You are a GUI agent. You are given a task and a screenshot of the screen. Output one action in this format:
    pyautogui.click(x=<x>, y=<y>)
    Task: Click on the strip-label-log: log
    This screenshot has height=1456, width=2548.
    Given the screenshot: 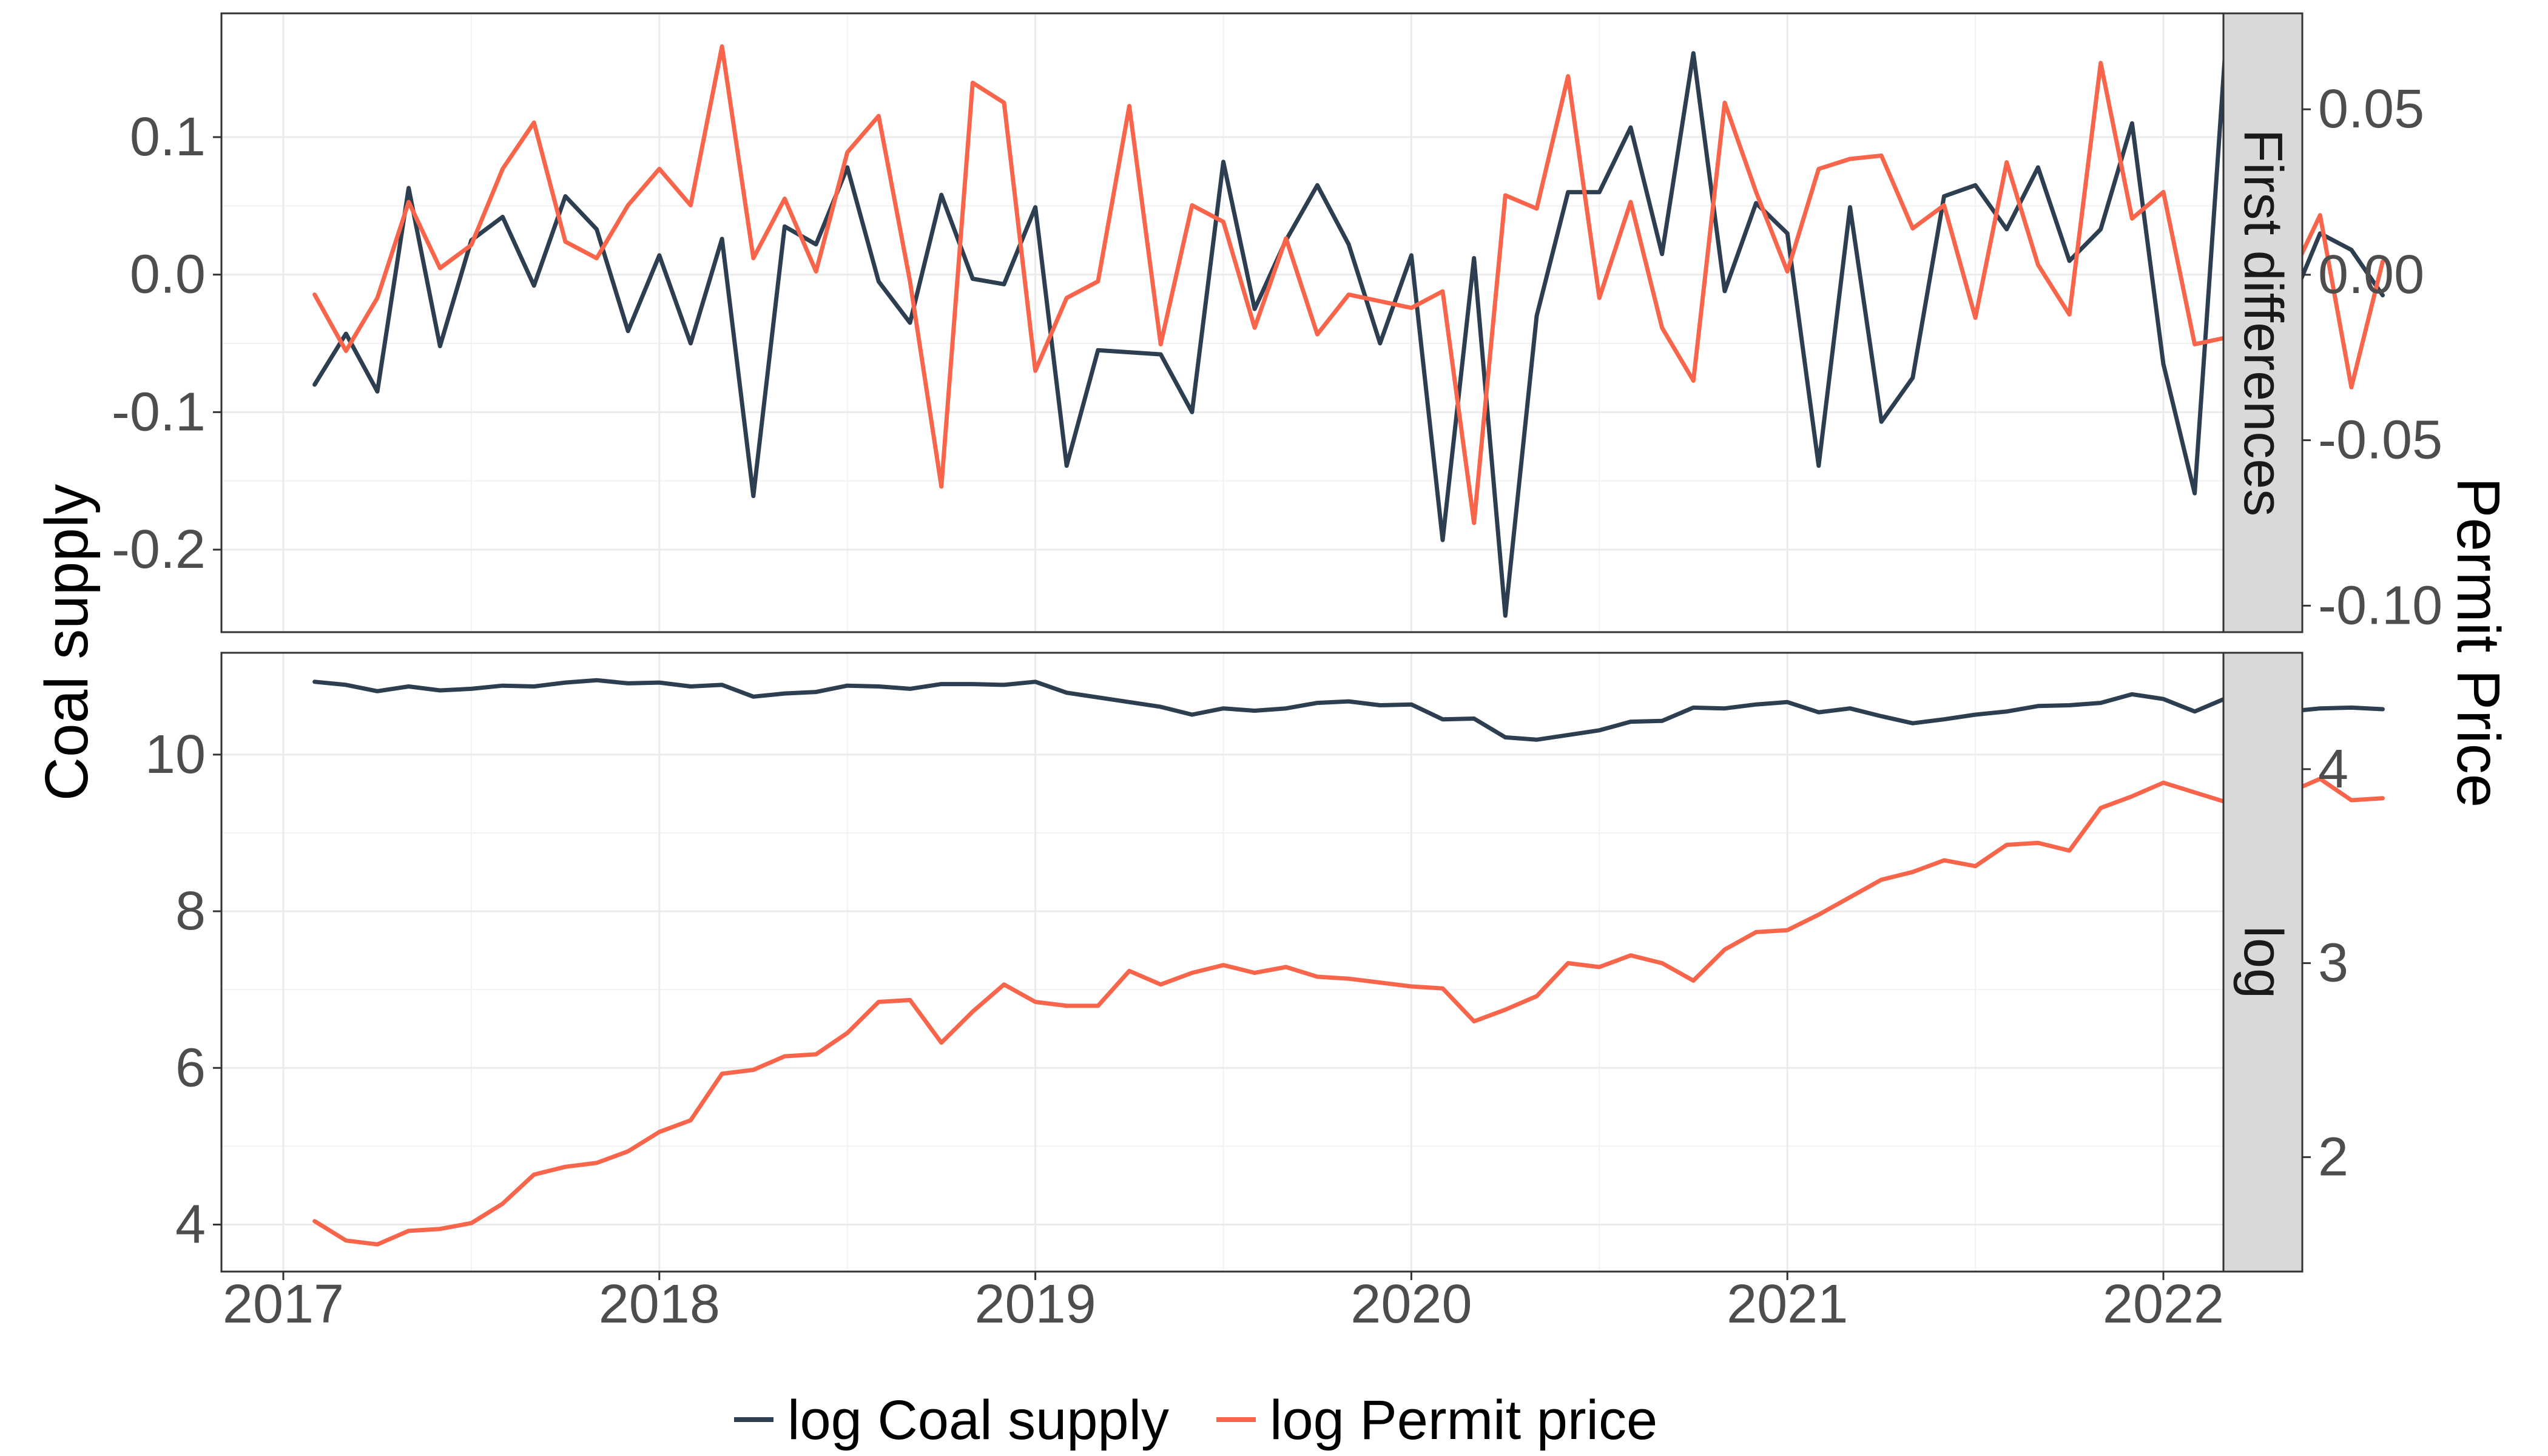 What is the action you would take?
    pyautogui.click(x=2263, y=962)
    